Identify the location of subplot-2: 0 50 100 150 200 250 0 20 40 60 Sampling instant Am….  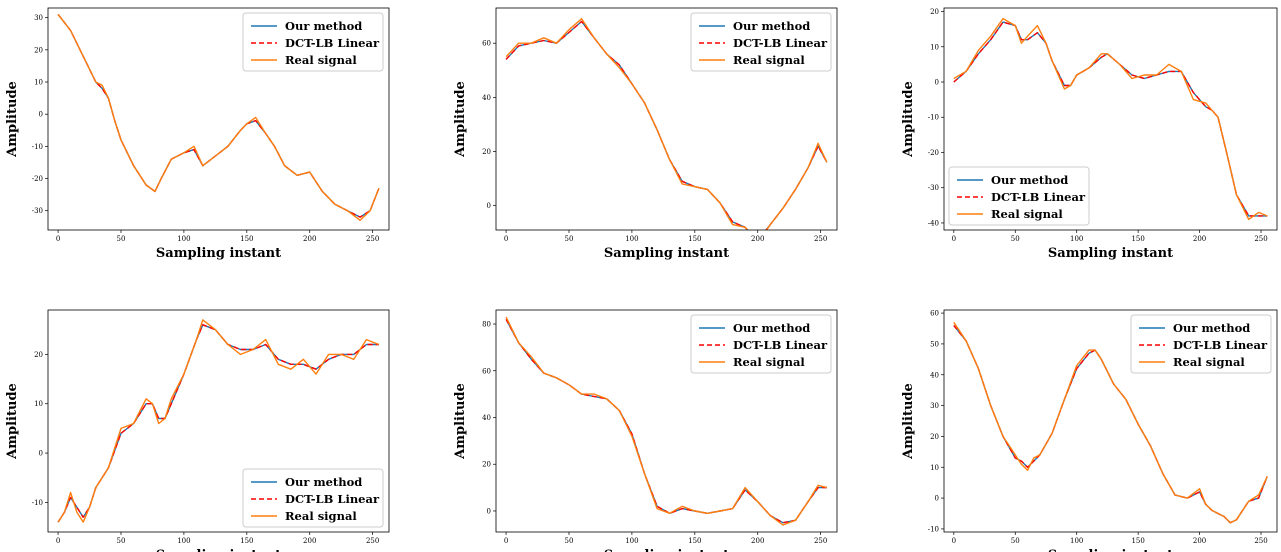
(645, 134).